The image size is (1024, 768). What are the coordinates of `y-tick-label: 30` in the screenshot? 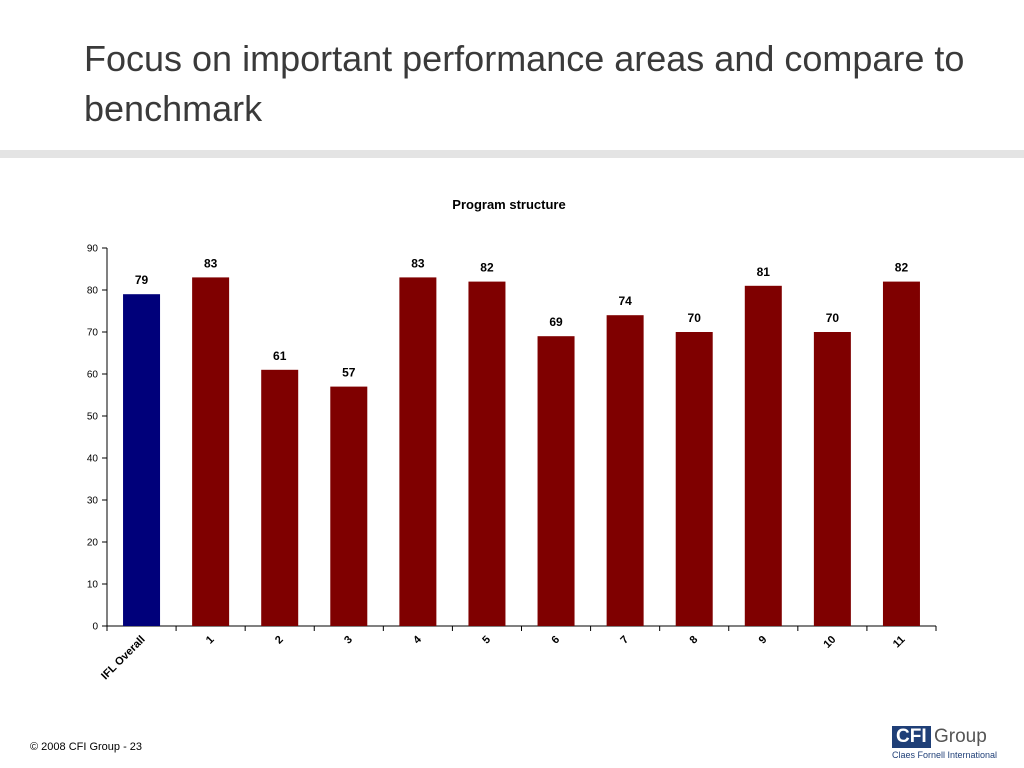 It's located at (93, 501).